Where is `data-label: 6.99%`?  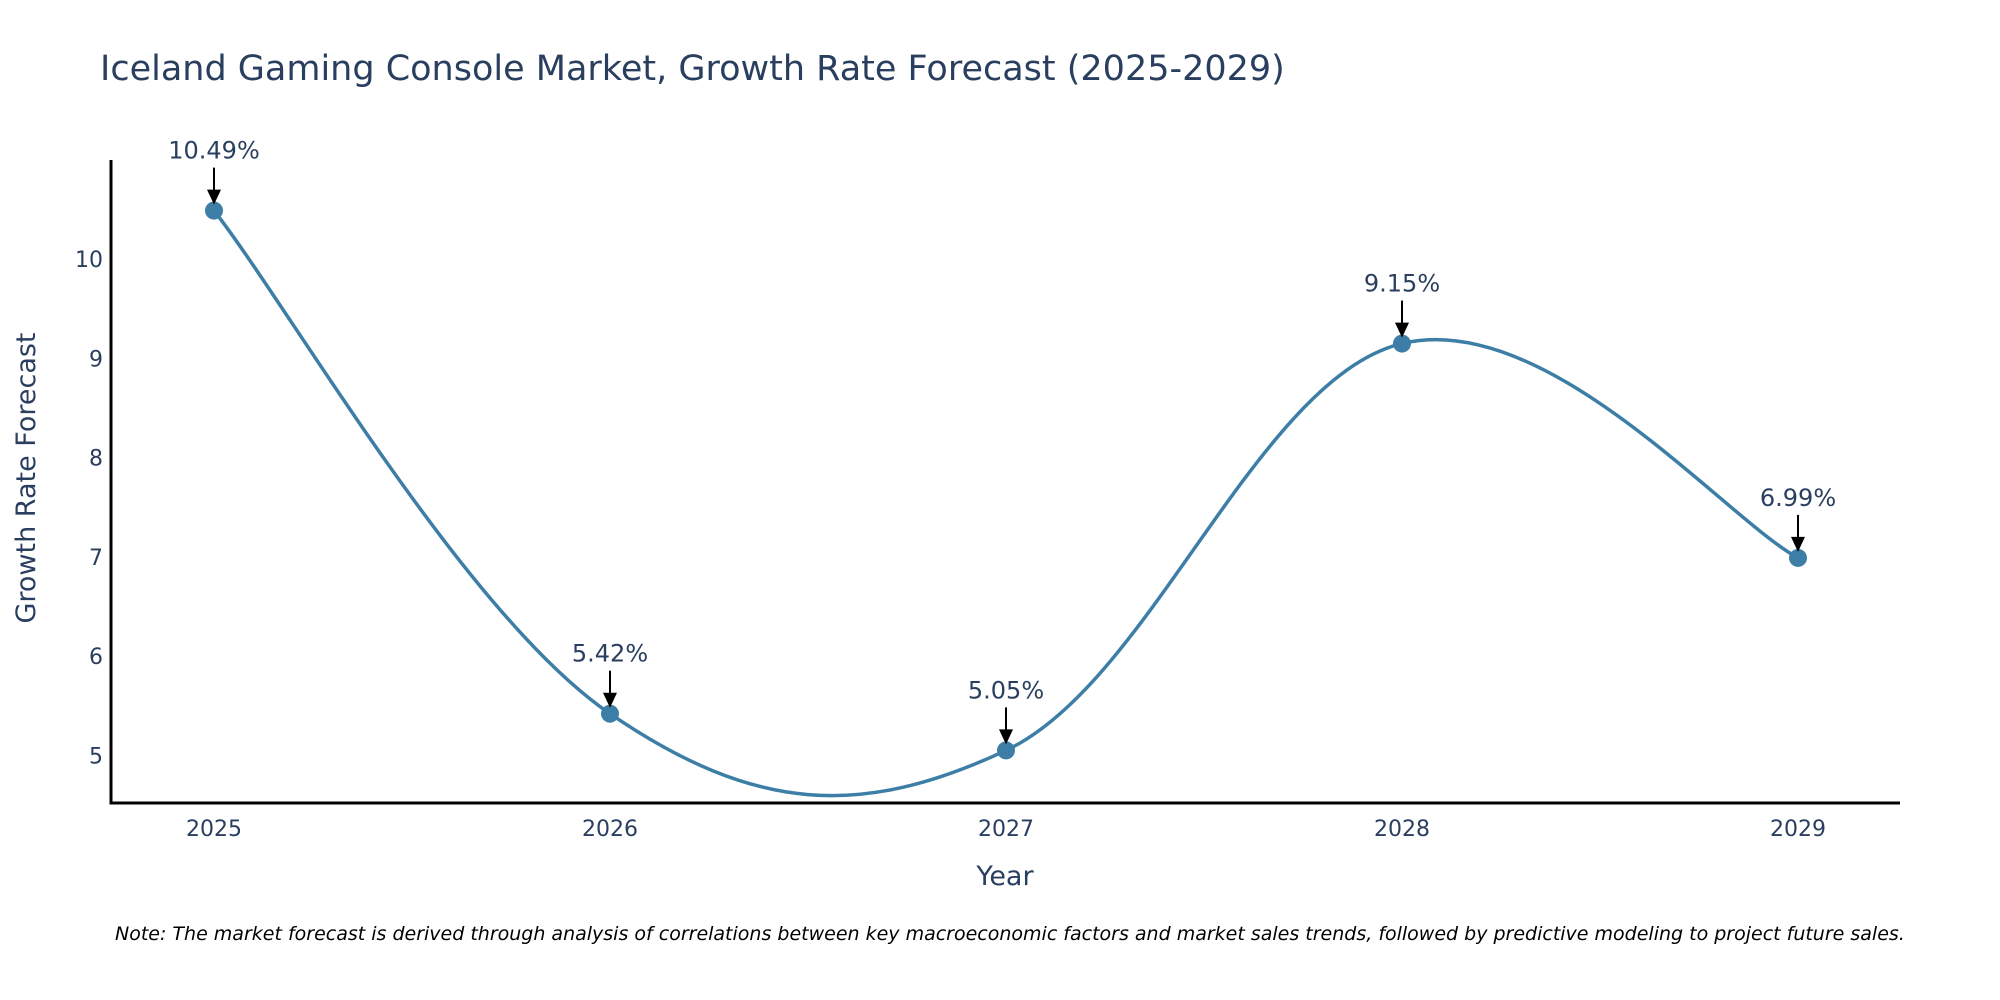
data-label: 6.99% is located at coordinates (1798, 498).